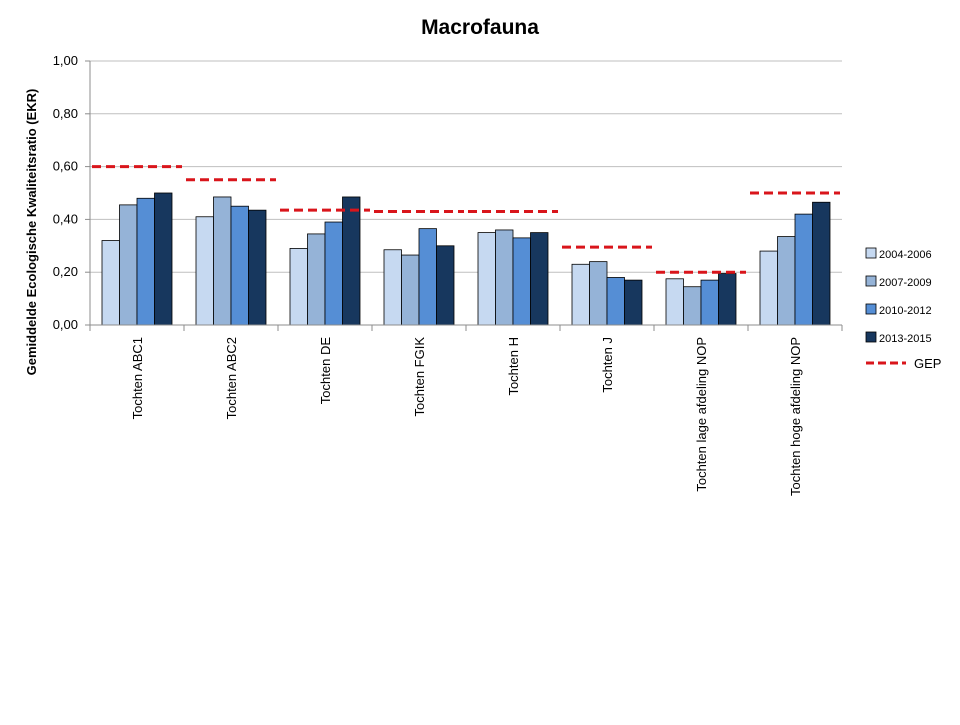 The height and width of the screenshot is (725, 960). What do you see at coordinates (905, 339) in the screenshot?
I see `legend-label: 2013-2015` at bounding box center [905, 339].